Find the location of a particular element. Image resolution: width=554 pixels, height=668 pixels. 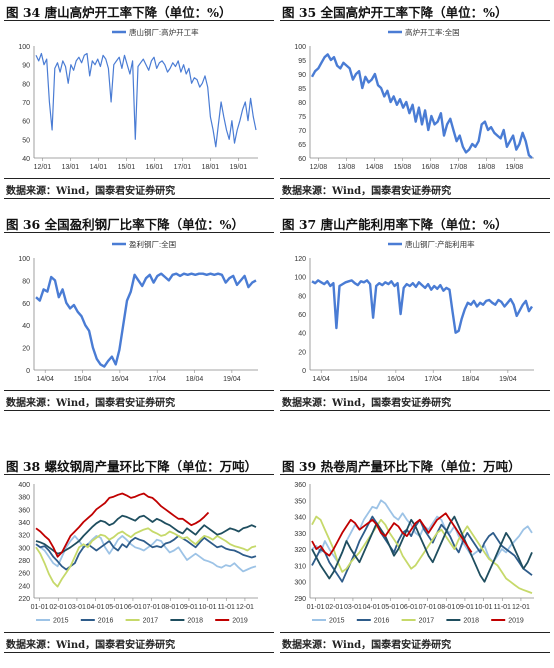

x-tick-label: 12/01 is located at coordinates (43, 167).